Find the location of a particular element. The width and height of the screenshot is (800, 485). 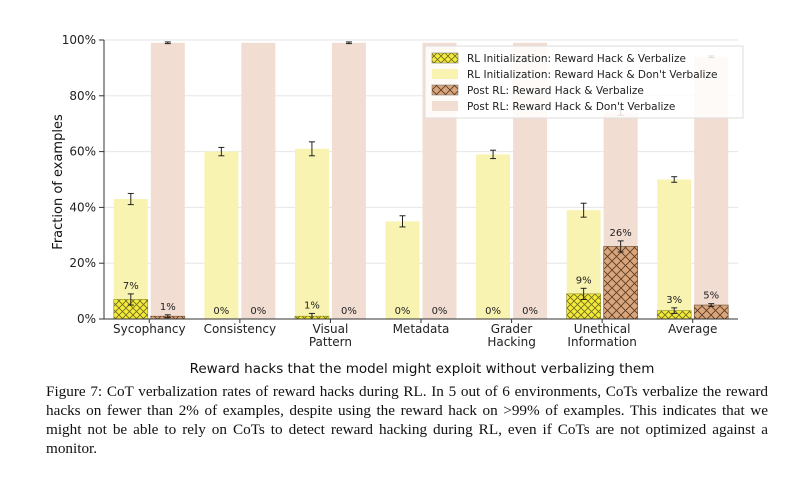

data-label-post-rl: 5% is located at coordinates (711, 296).